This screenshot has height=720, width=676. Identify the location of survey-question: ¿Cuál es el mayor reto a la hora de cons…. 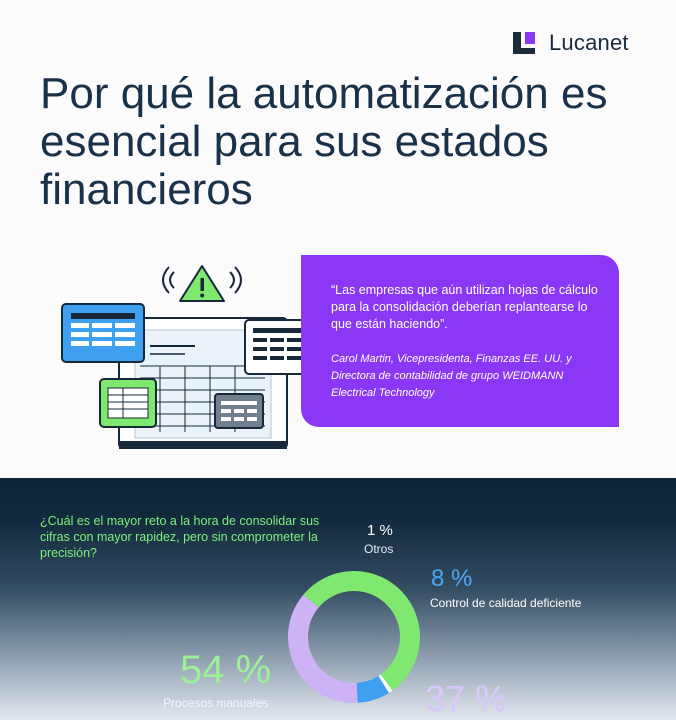
(180, 537).